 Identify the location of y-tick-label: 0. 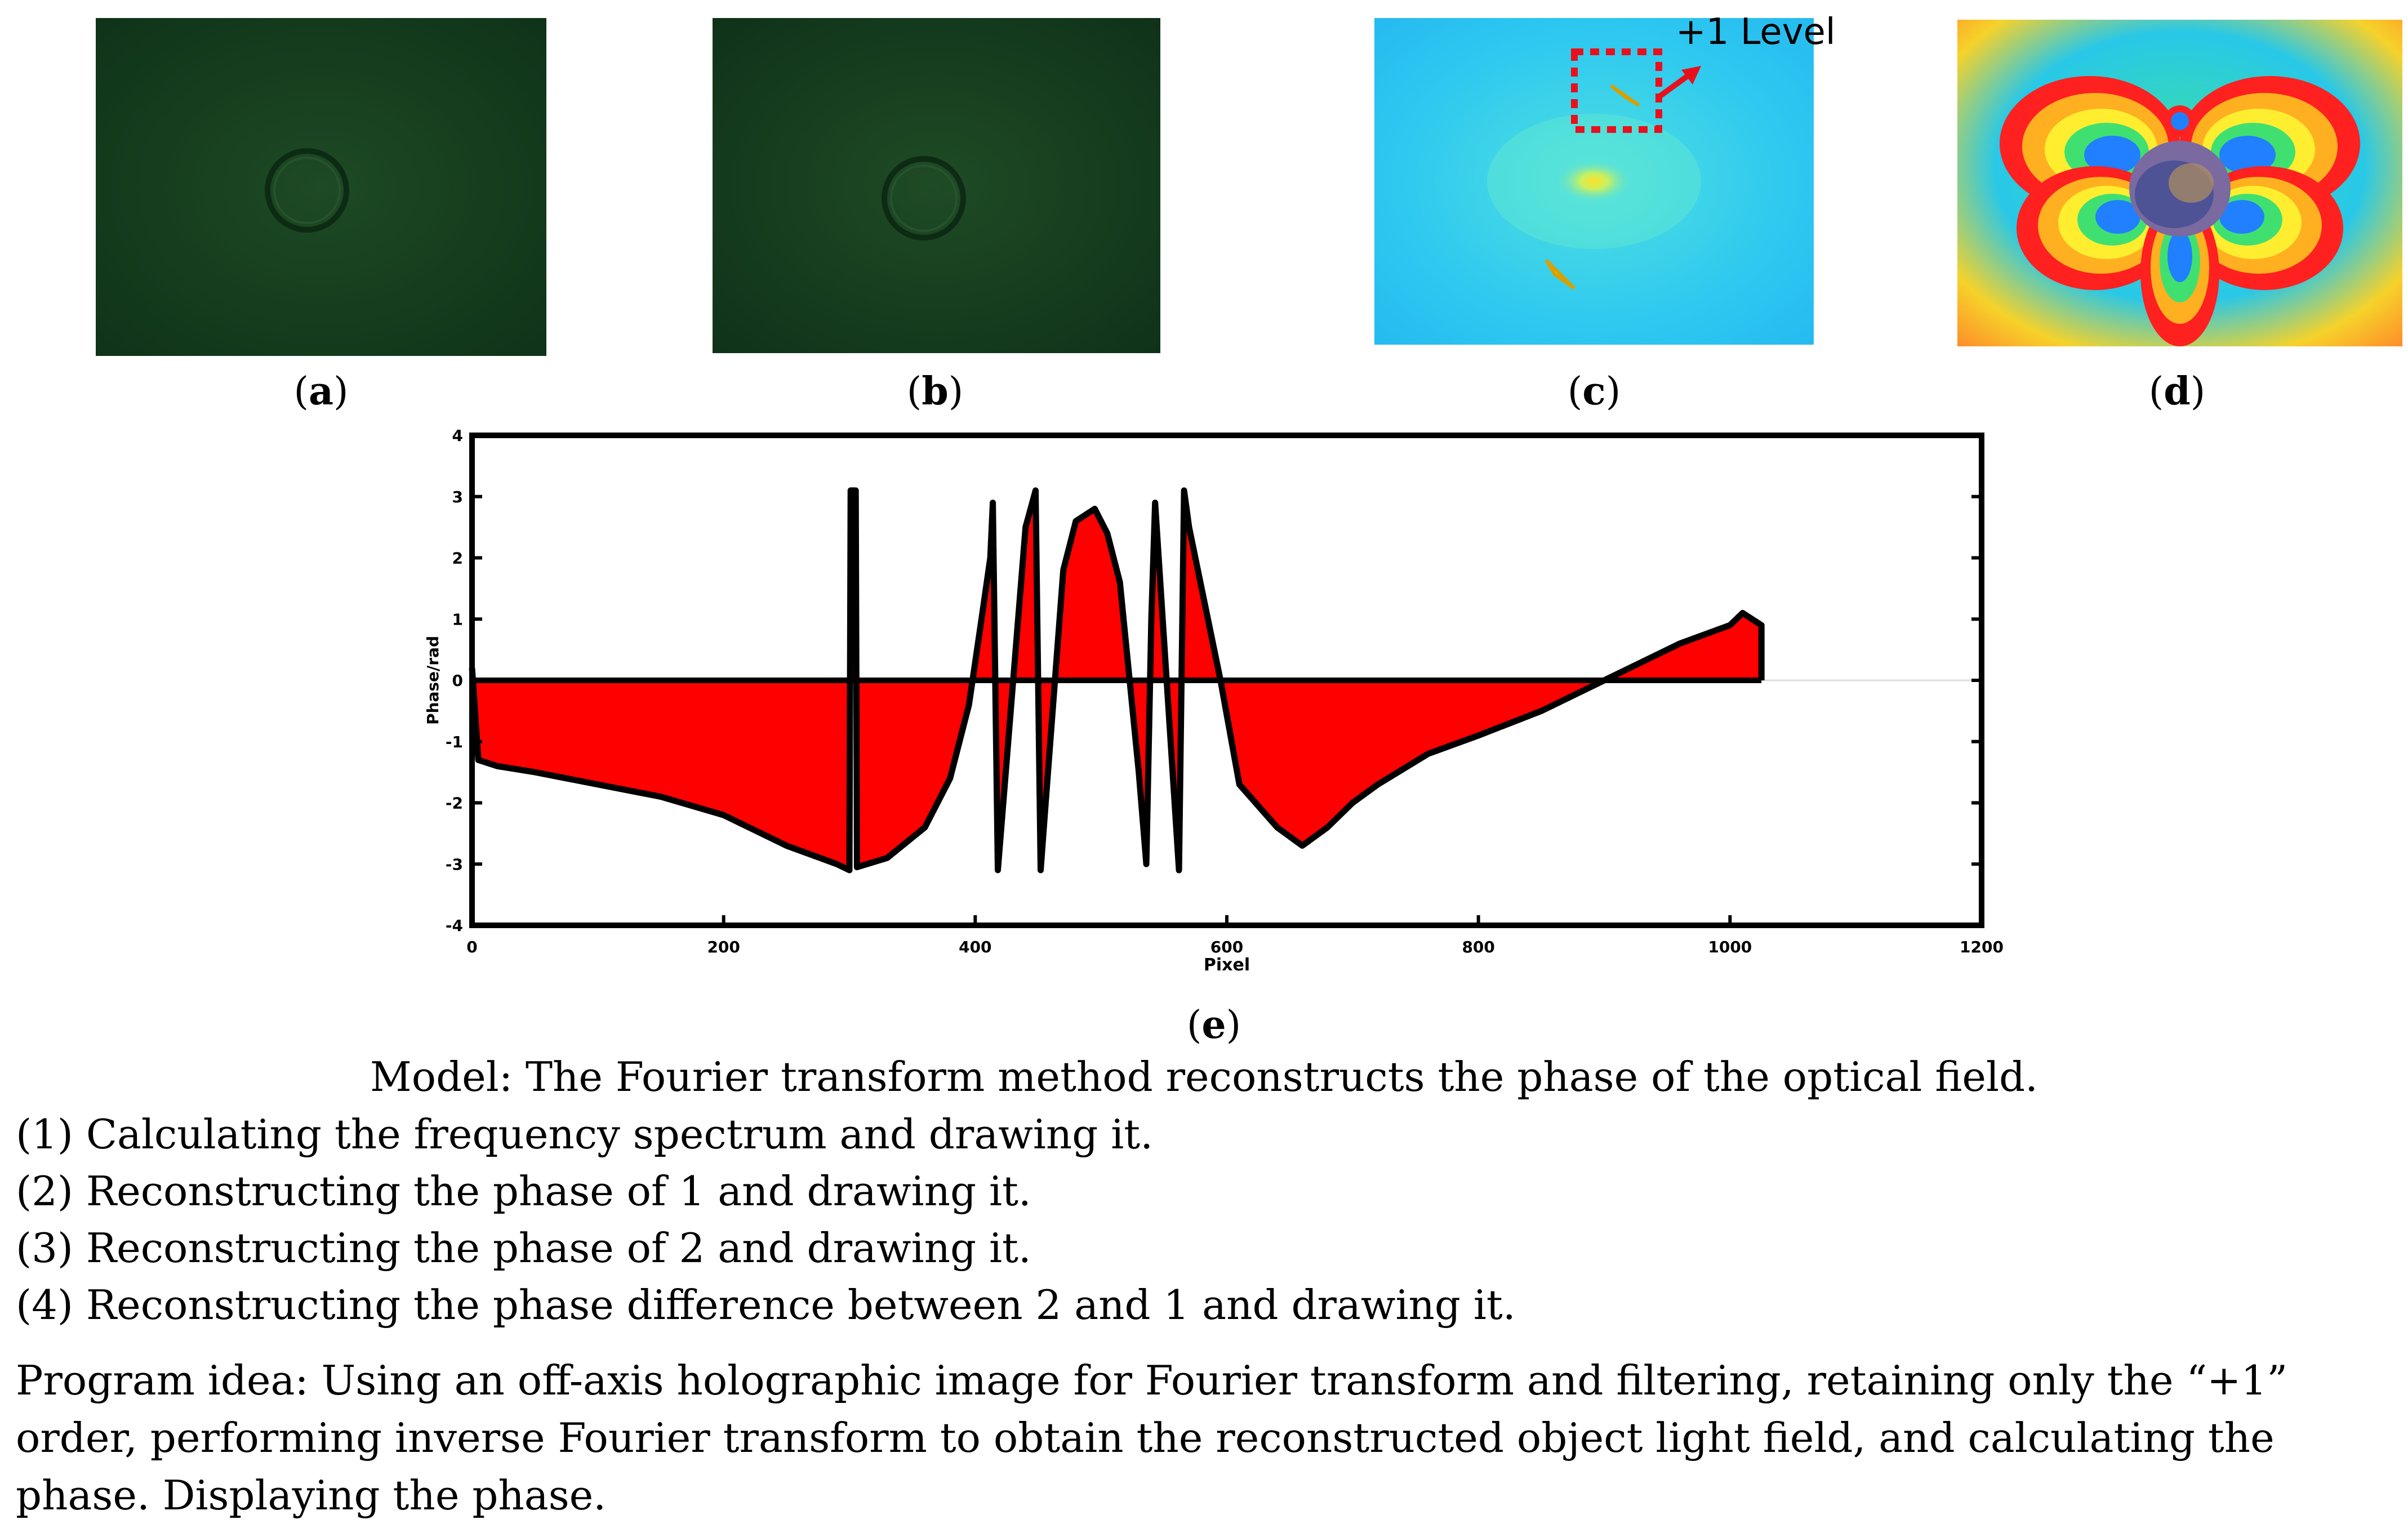
(457, 680).